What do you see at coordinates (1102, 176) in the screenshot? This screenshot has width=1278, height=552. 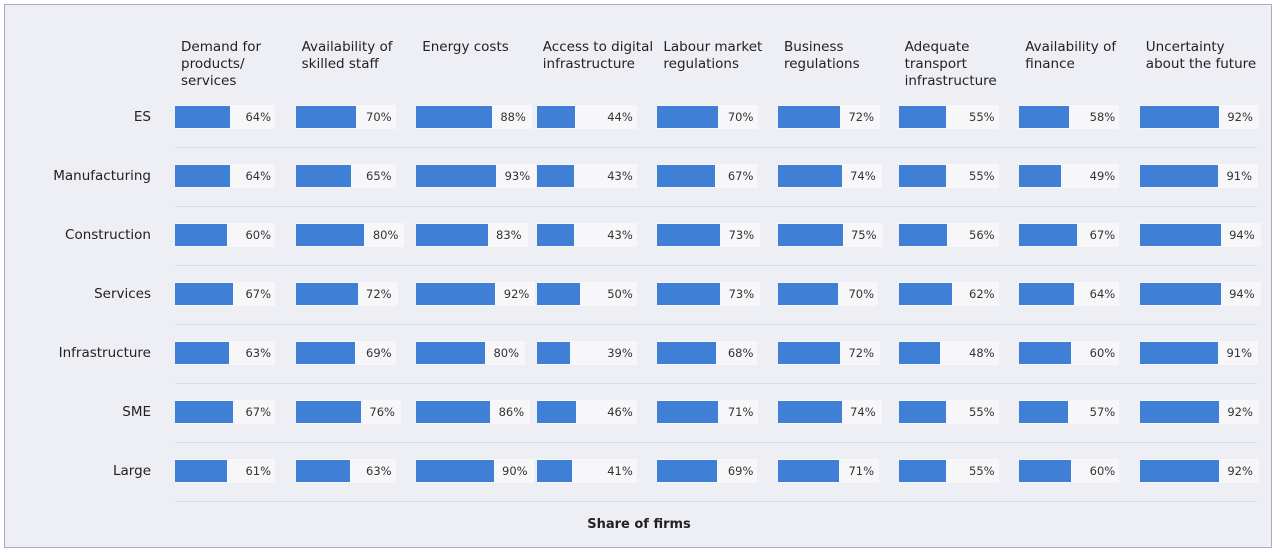 I see `value-label: 49%` at bounding box center [1102, 176].